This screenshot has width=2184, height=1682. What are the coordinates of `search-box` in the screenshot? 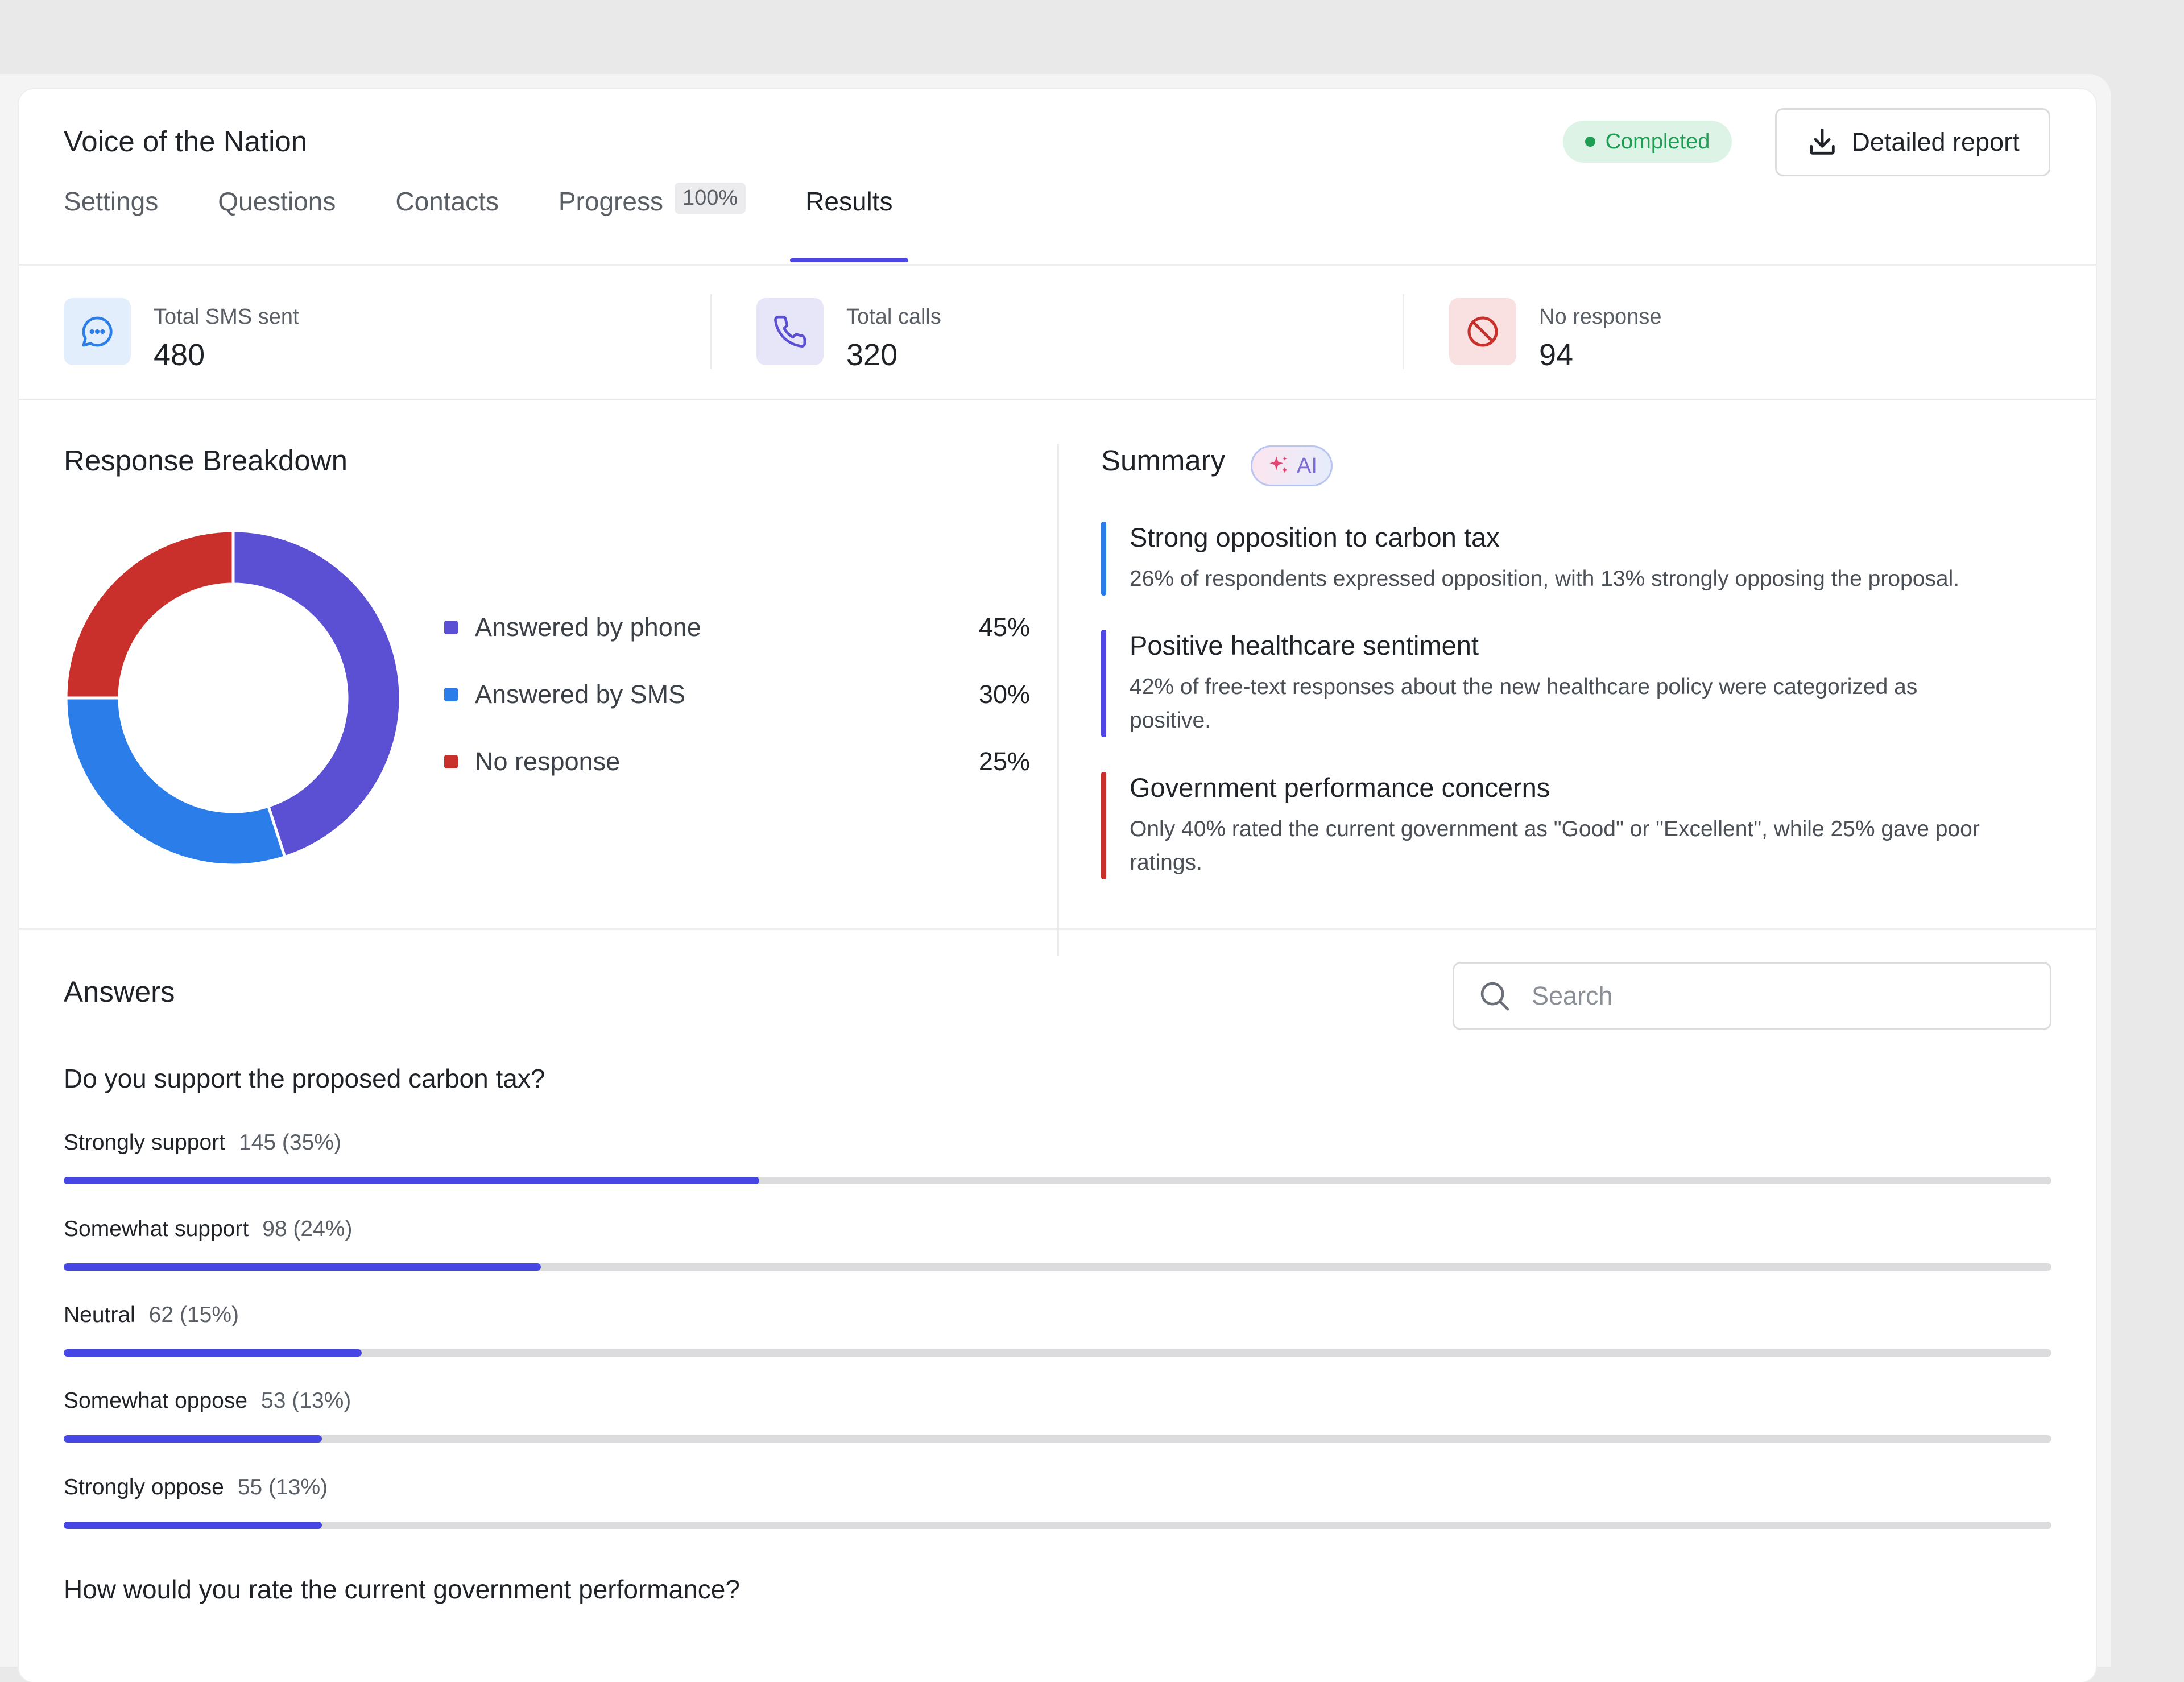 It's located at (1752, 996).